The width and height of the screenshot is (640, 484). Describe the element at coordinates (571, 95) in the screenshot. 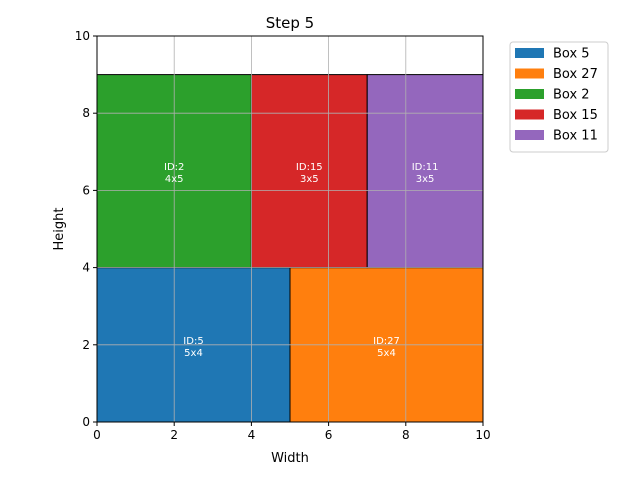

I see `legend-label-box-2: Box 2` at that location.